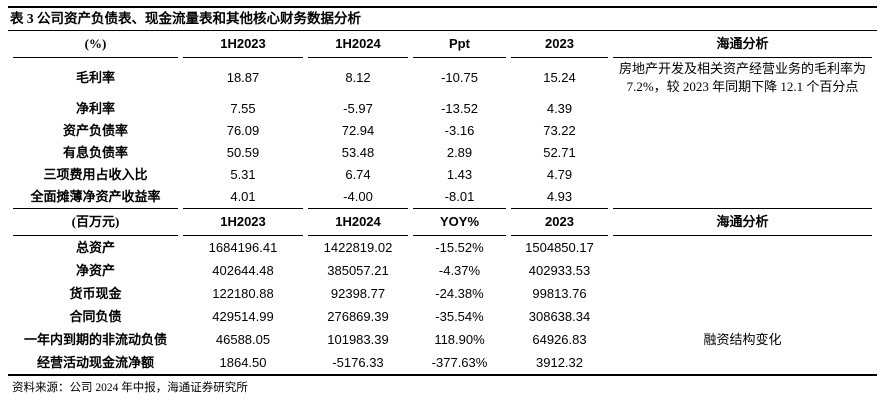 Image resolution: width=885 pixels, height=420 pixels. I want to click on cell-value: 4.79, so click(559, 174).